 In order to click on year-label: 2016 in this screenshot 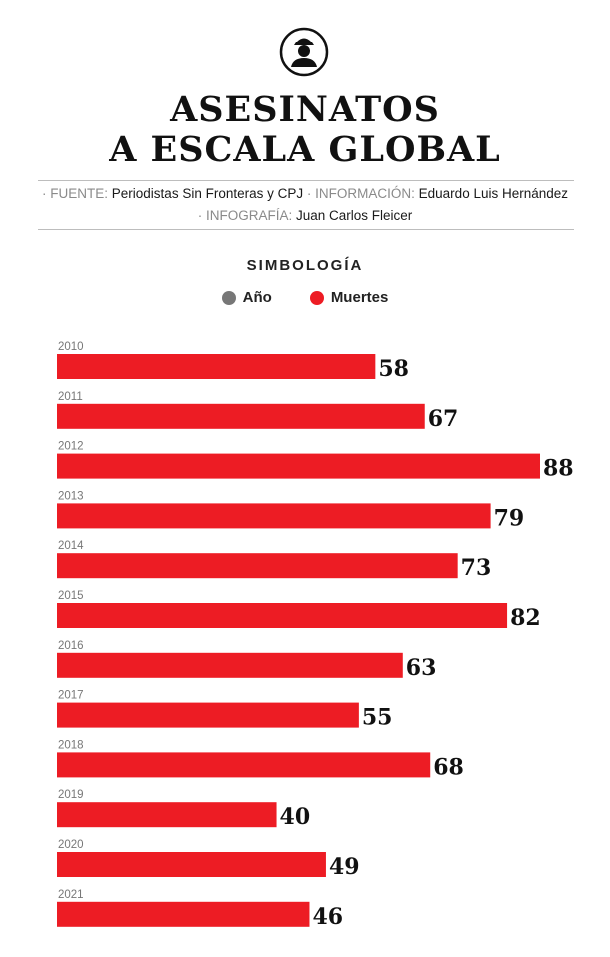, I will do `click(71, 646)`.